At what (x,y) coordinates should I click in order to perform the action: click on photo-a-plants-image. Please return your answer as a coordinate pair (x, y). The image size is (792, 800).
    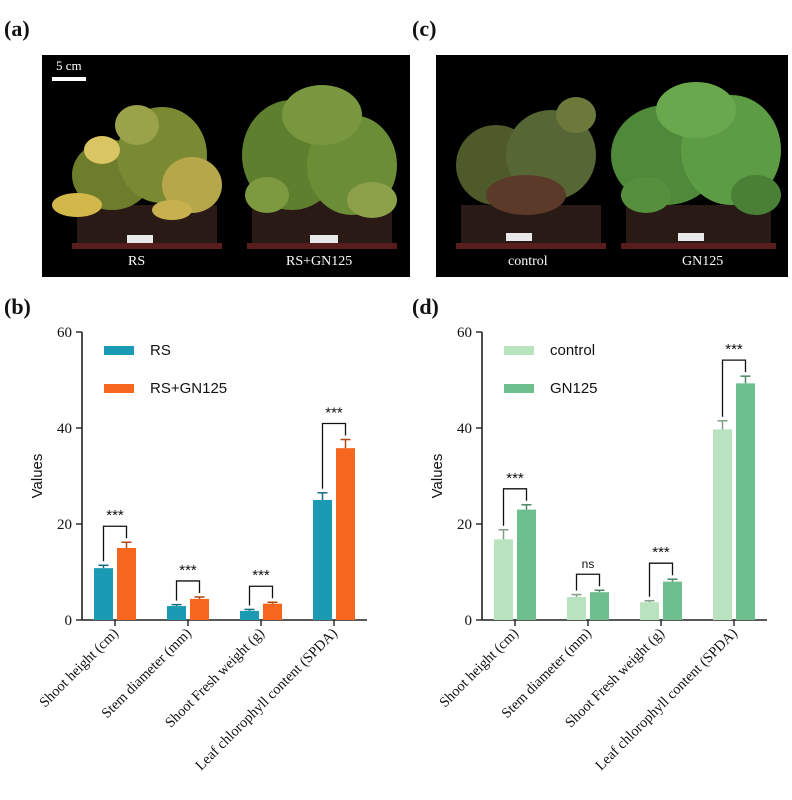
    Looking at the image, I should click on (226, 166).